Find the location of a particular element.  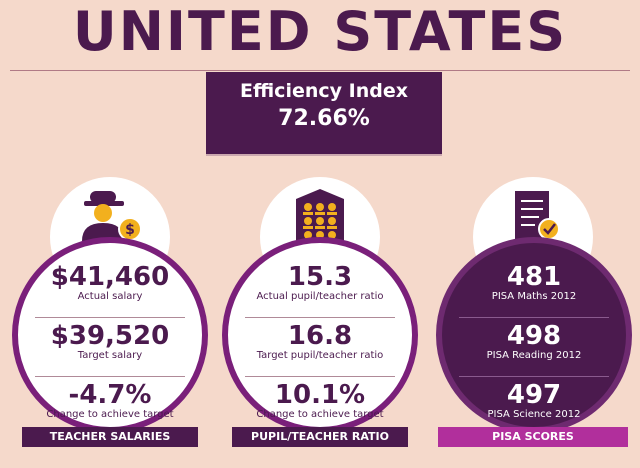

metric-value: 10.1% is located at coordinates (320, 395).